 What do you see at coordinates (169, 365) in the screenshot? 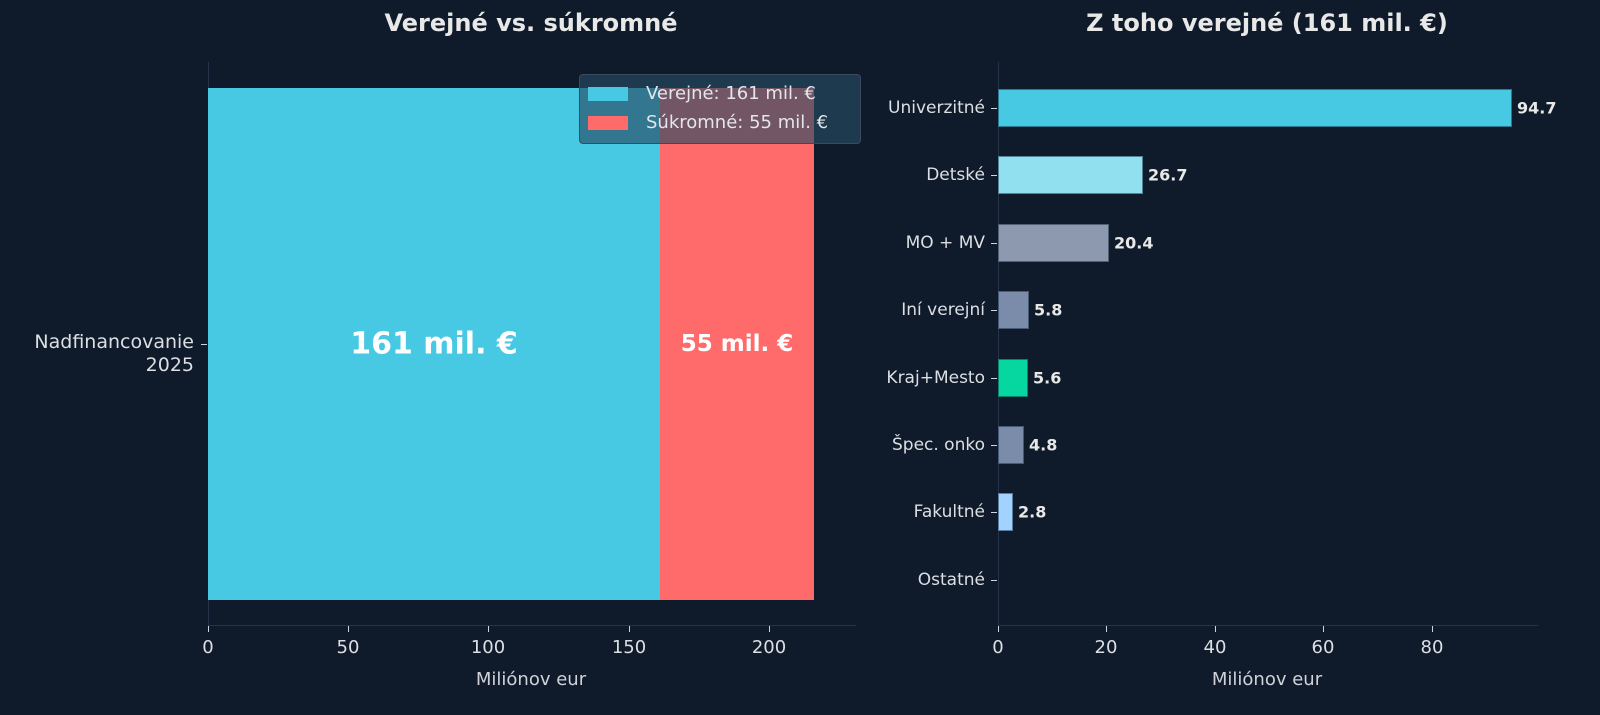
I see `category-line-2: 2025` at bounding box center [169, 365].